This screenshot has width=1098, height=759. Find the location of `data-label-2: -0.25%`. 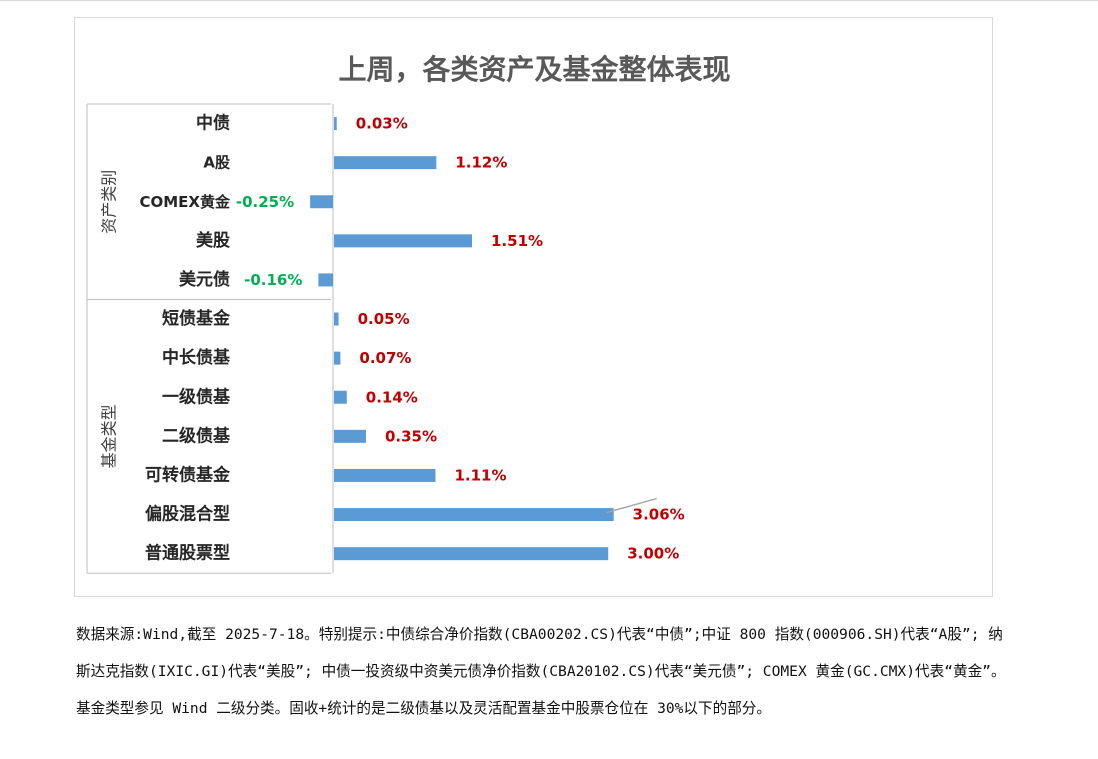

data-label-2: -0.25% is located at coordinates (265, 202).